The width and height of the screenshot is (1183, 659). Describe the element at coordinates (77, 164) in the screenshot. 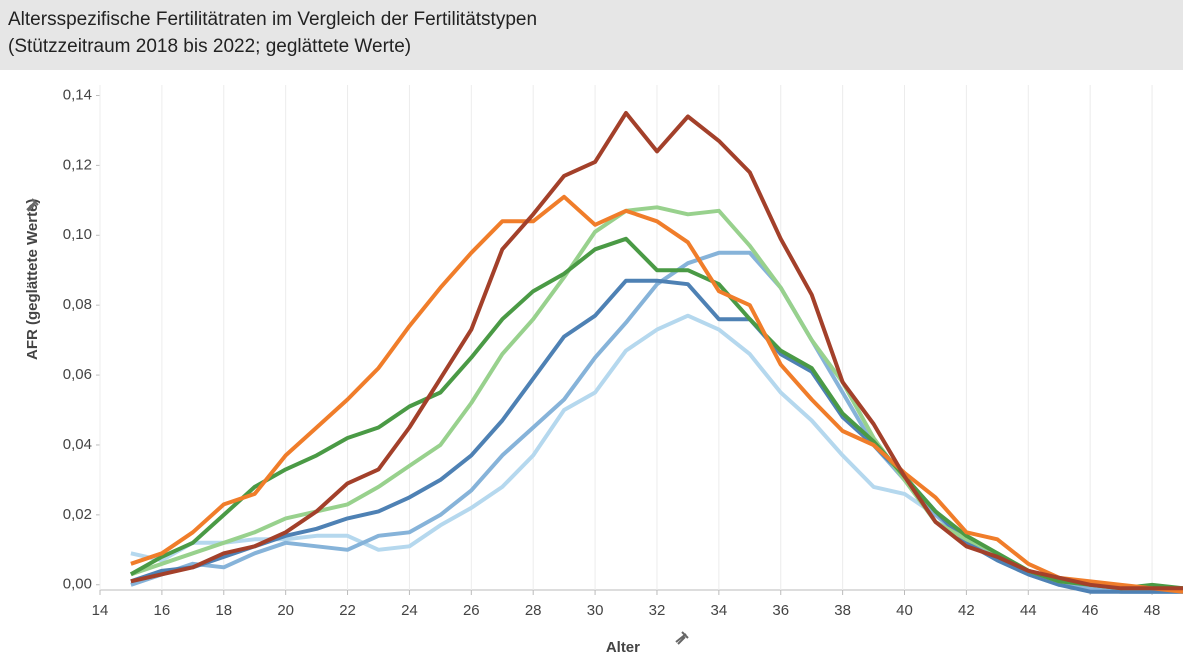

I see `y-tick-label: 0,12` at that location.